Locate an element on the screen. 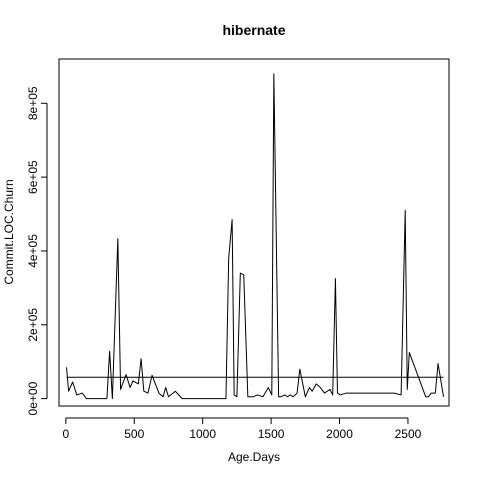  chart-title: hibernate is located at coordinates (253, 30).